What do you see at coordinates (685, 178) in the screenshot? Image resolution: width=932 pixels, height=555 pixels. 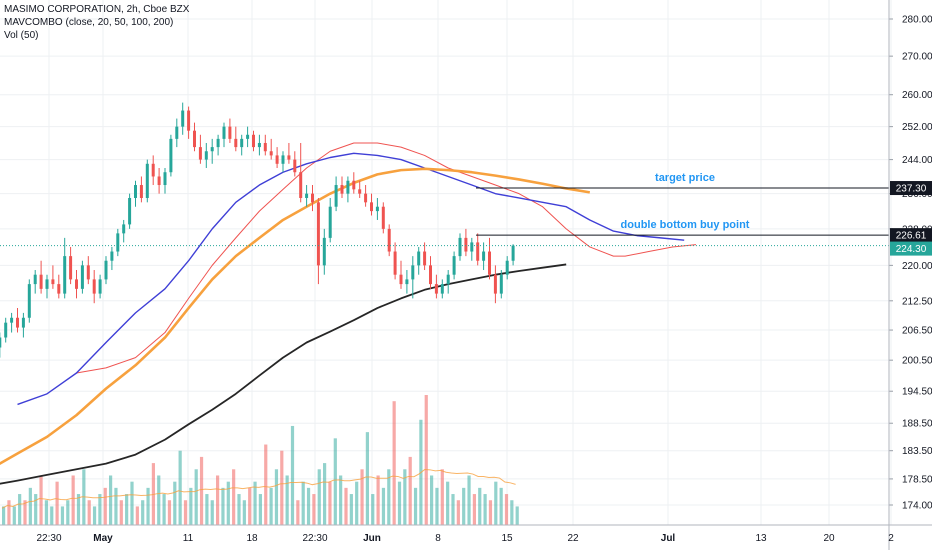 I see `level-annotation: target price` at bounding box center [685, 178].